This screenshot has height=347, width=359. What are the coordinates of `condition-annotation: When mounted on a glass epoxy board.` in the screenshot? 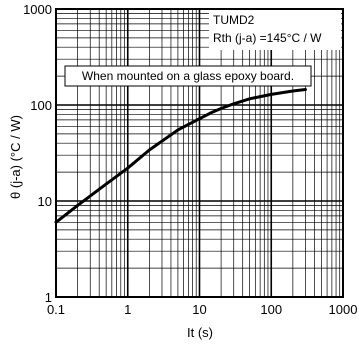 It's located at (188, 76).